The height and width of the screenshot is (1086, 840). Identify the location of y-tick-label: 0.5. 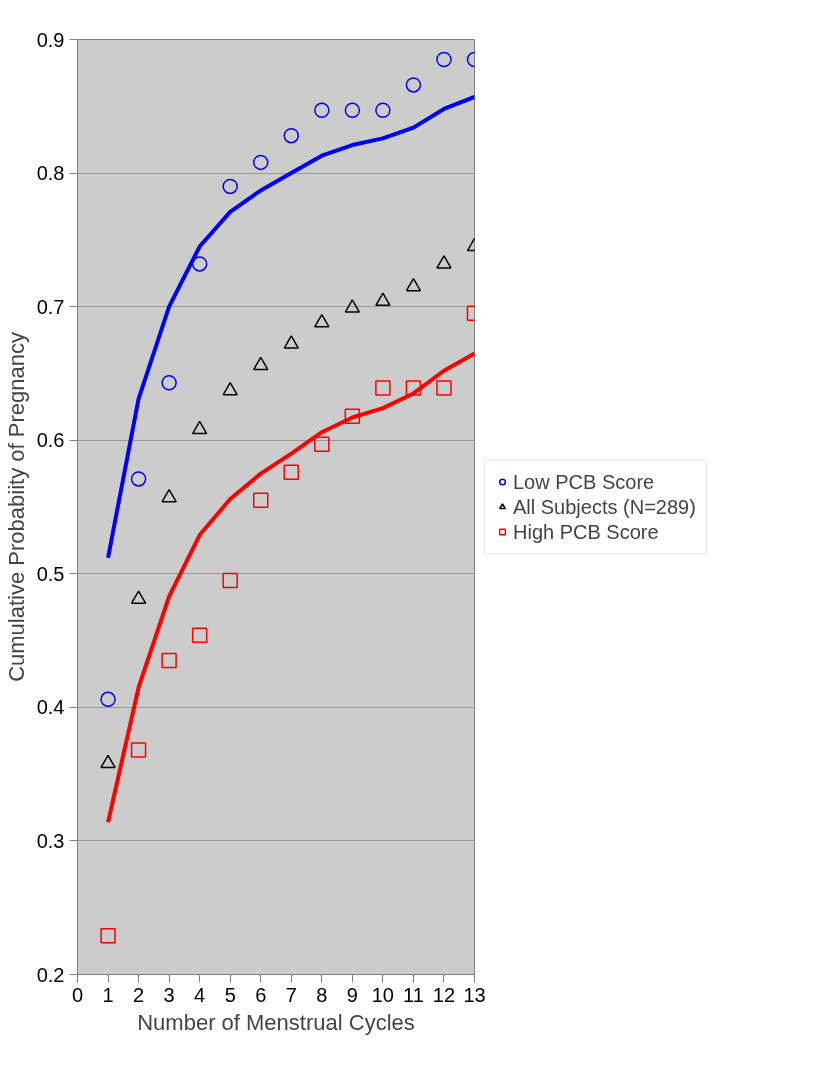
(50, 573).